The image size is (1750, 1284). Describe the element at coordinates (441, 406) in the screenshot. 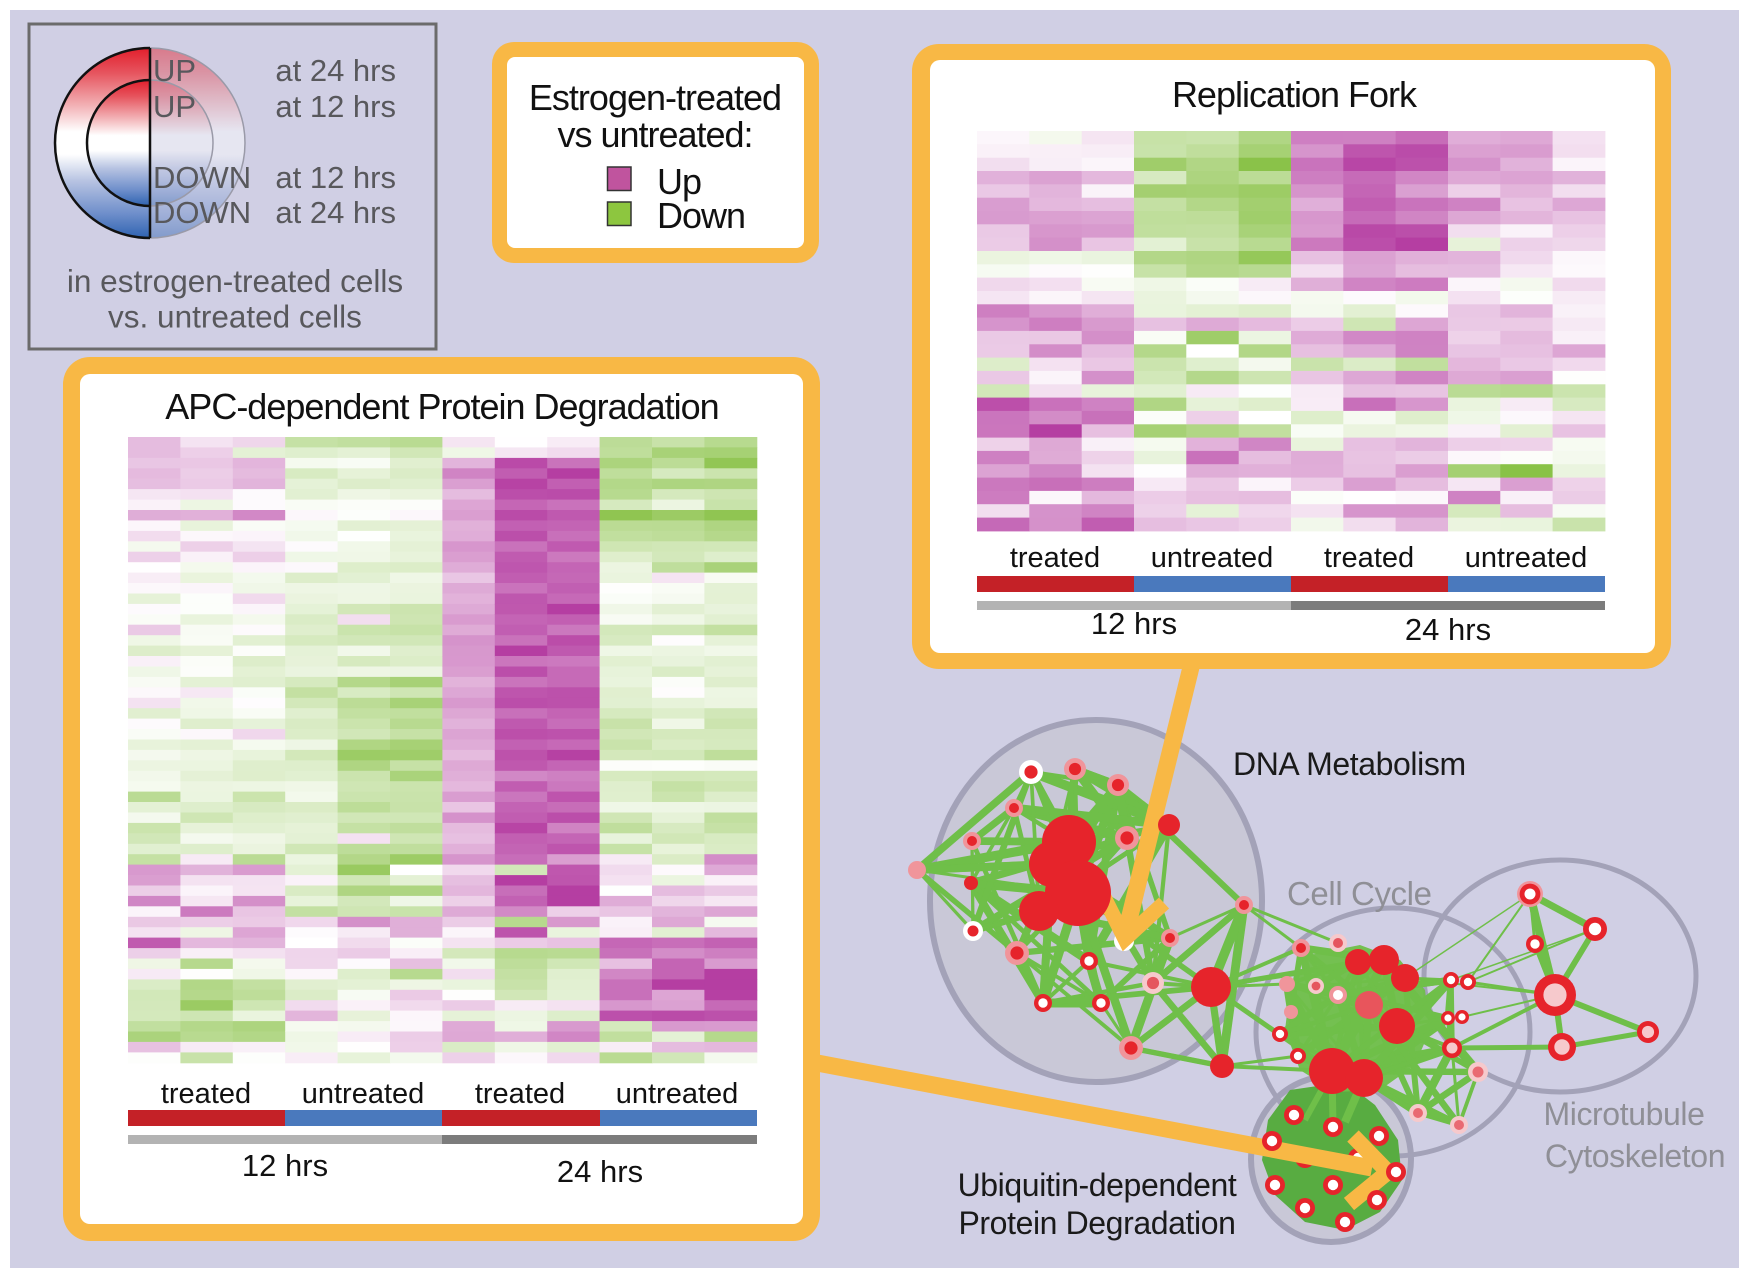

I see `svg-text:APC-dependent Protein Degradat: APC-dependent Protein Degradation` at that location.